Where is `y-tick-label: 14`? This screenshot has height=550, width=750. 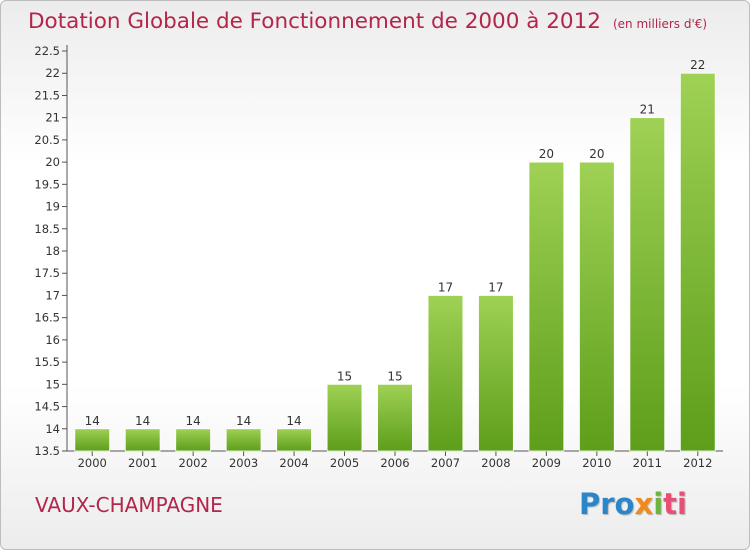
y-tick-label: 14 is located at coordinates (52, 429).